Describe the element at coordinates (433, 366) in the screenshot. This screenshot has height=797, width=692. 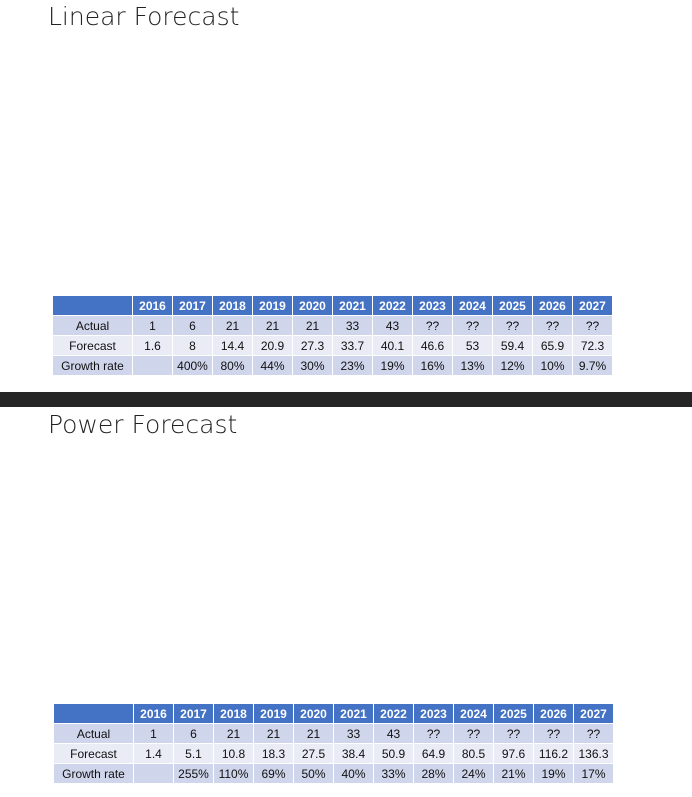
I see `table-cell: 16%` at that location.